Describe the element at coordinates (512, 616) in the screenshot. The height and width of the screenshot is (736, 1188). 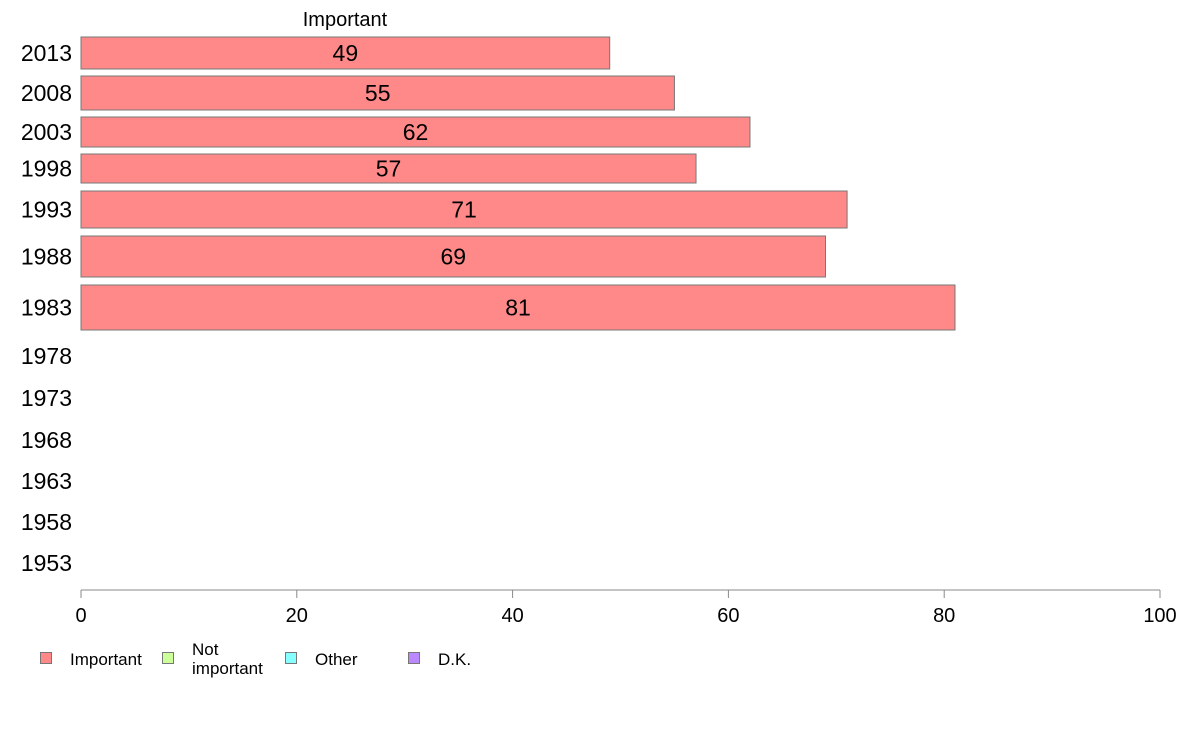
I see `x-tick-label: 40` at that location.